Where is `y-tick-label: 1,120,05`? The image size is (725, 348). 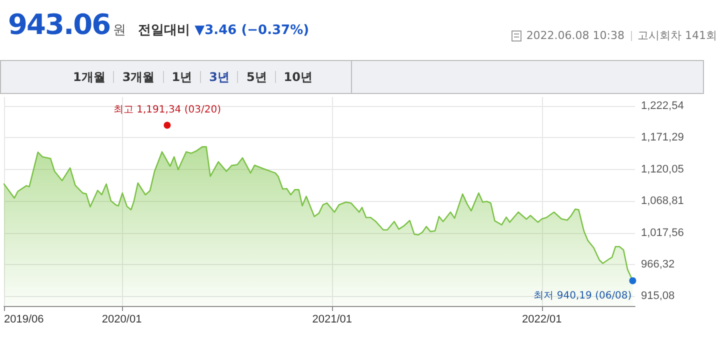 y-tick-label: 1,120,05 is located at coordinates (662, 169).